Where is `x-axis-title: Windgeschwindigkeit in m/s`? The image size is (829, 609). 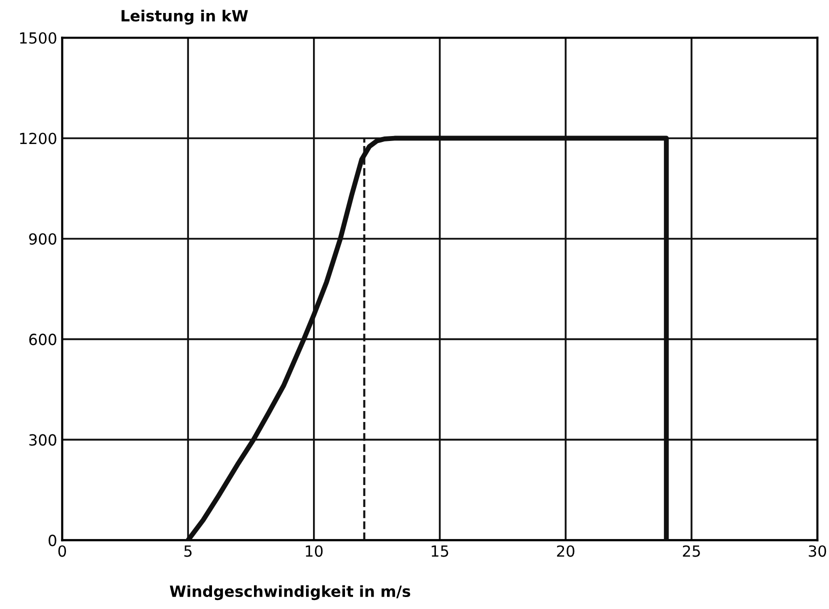
x-axis-title: Windgeschwindigkeit in m/s is located at coordinates (290, 592).